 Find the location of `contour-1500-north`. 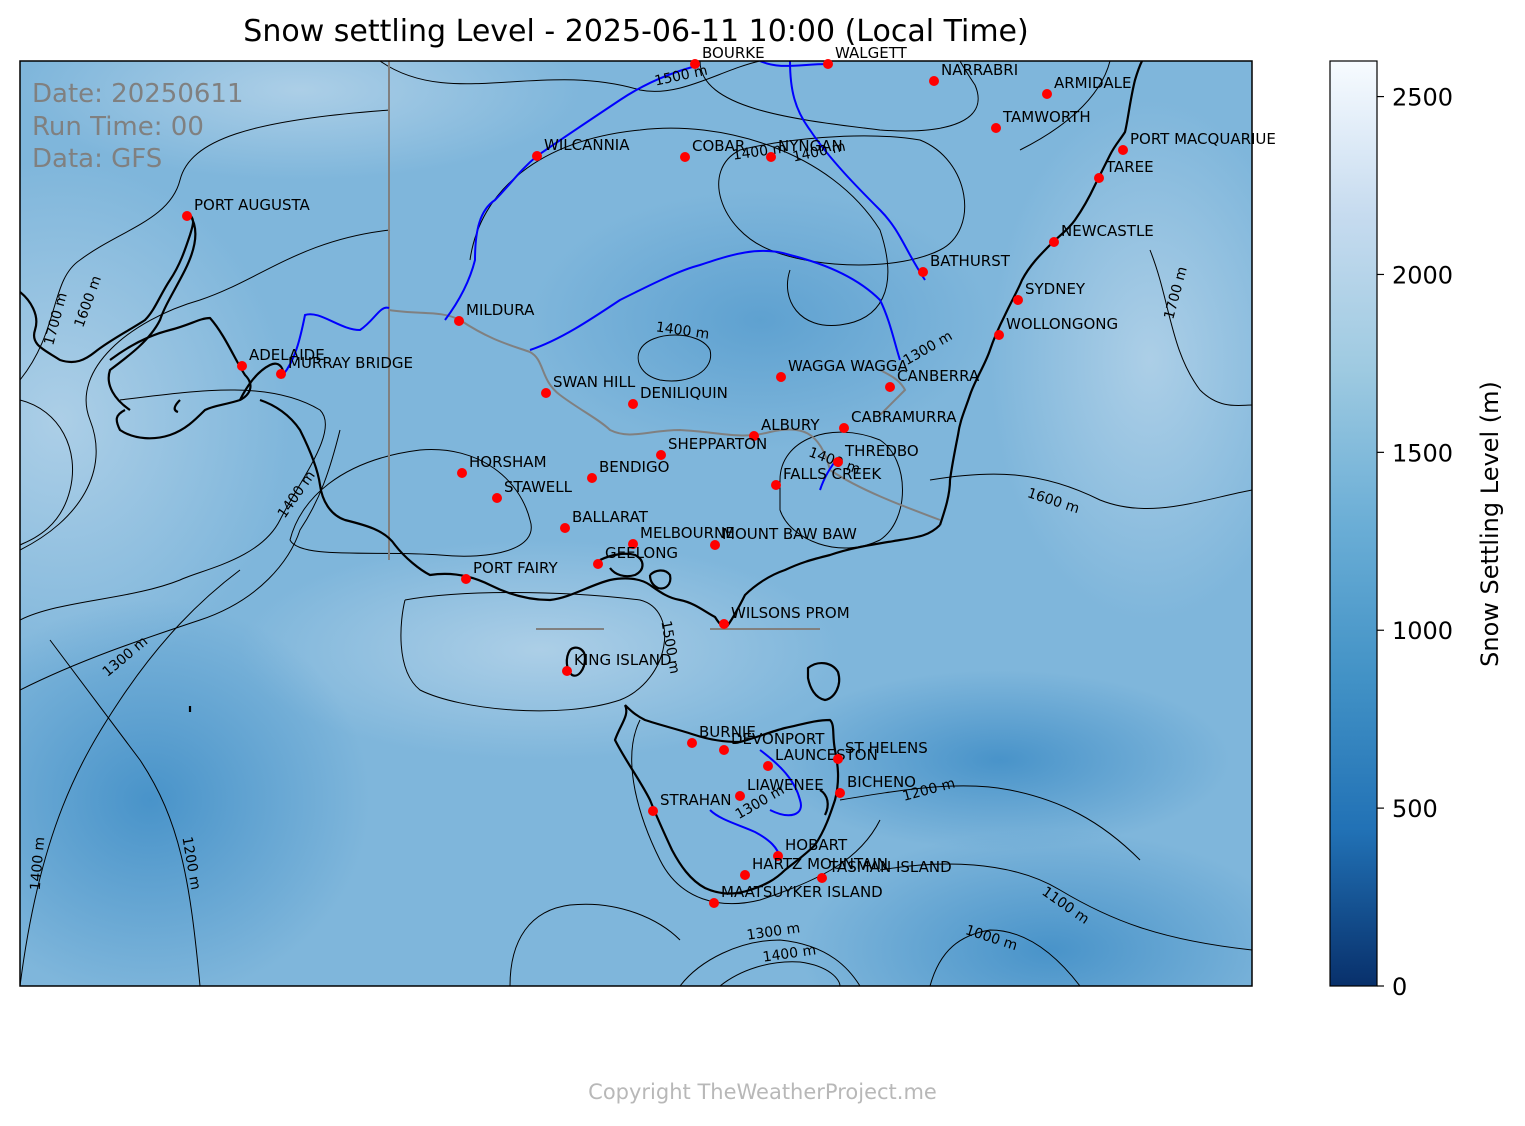

contour-1500-north is located at coordinates (570, 76).